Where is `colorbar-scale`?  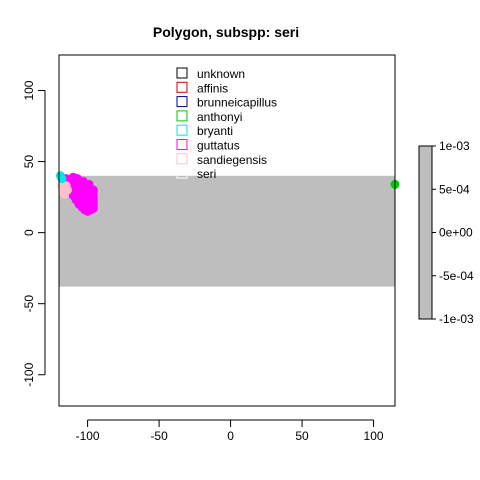
colorbar-scale is located at coordinates (425, 232).